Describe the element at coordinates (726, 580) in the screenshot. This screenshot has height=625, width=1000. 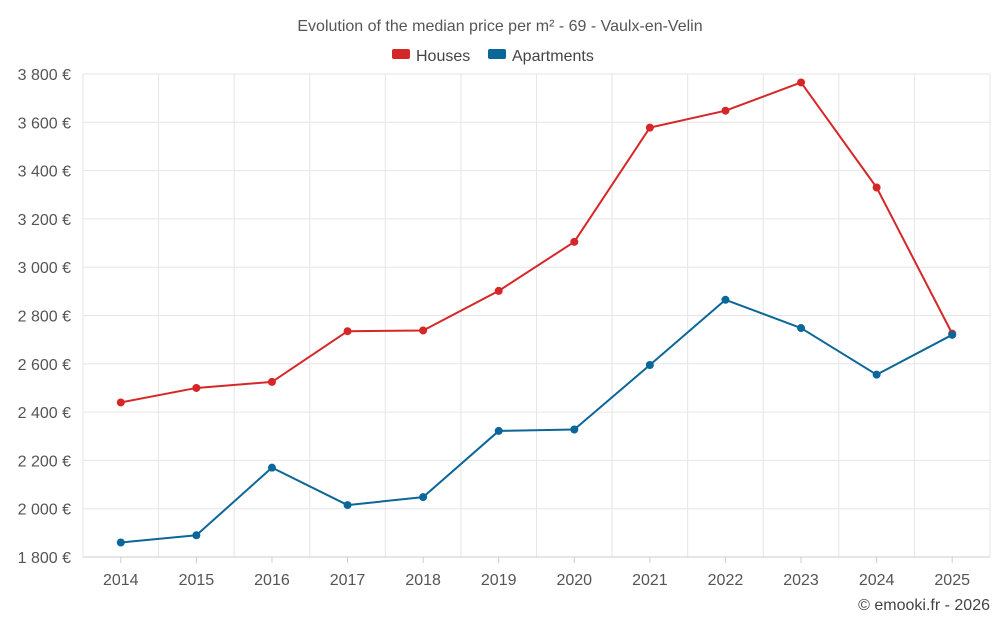
I see `x-tick-label: 2022` at that location.